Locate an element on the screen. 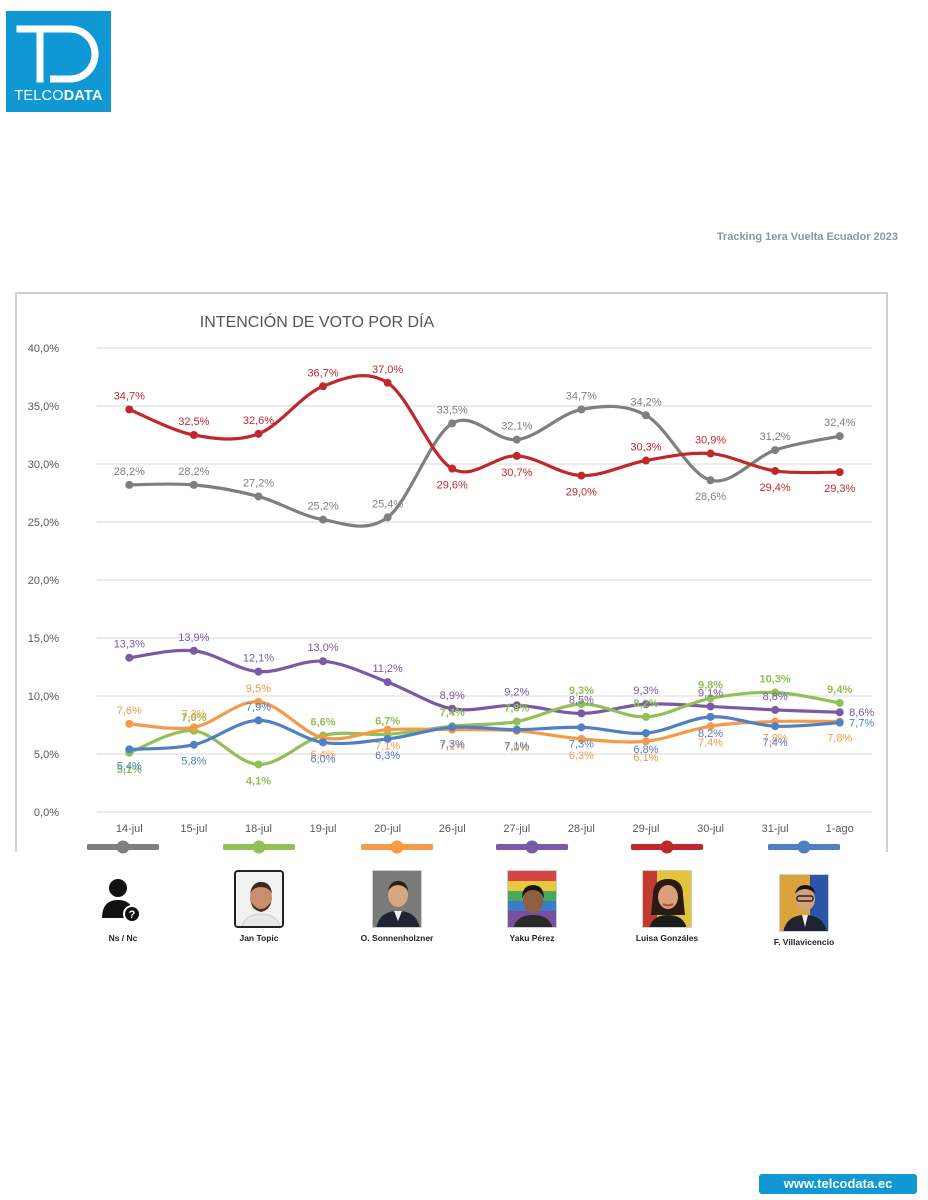  x-tick-label: 30-jul is located at coordinates (710, 829).